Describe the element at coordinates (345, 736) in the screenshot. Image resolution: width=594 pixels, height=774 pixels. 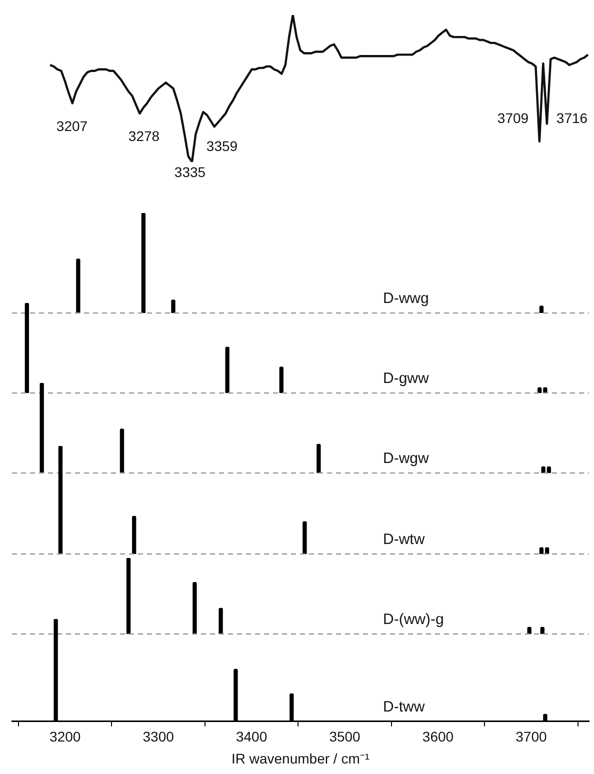
I see `x-tick-label: 3500` at that location.